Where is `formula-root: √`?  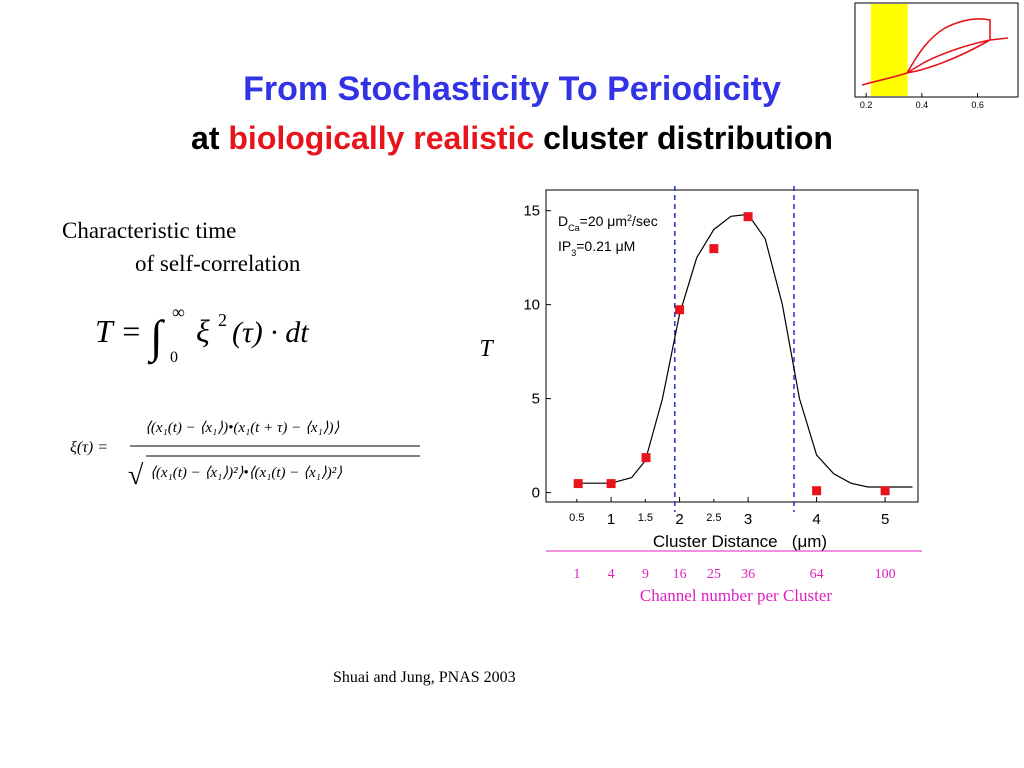 formula-root: √ is located at coordinates (136, 475).